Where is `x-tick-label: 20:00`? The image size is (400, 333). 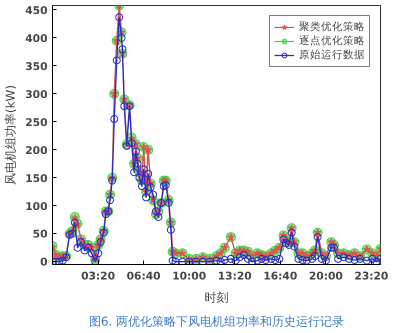 x-tick-label: 20:00 is located at coordinates (325, 276).